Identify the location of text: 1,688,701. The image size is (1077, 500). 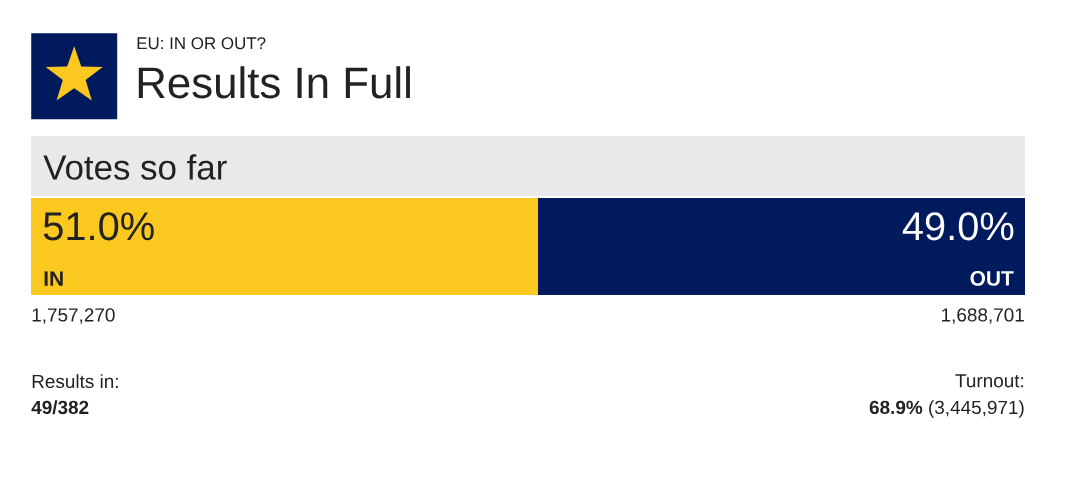
(983, 316).